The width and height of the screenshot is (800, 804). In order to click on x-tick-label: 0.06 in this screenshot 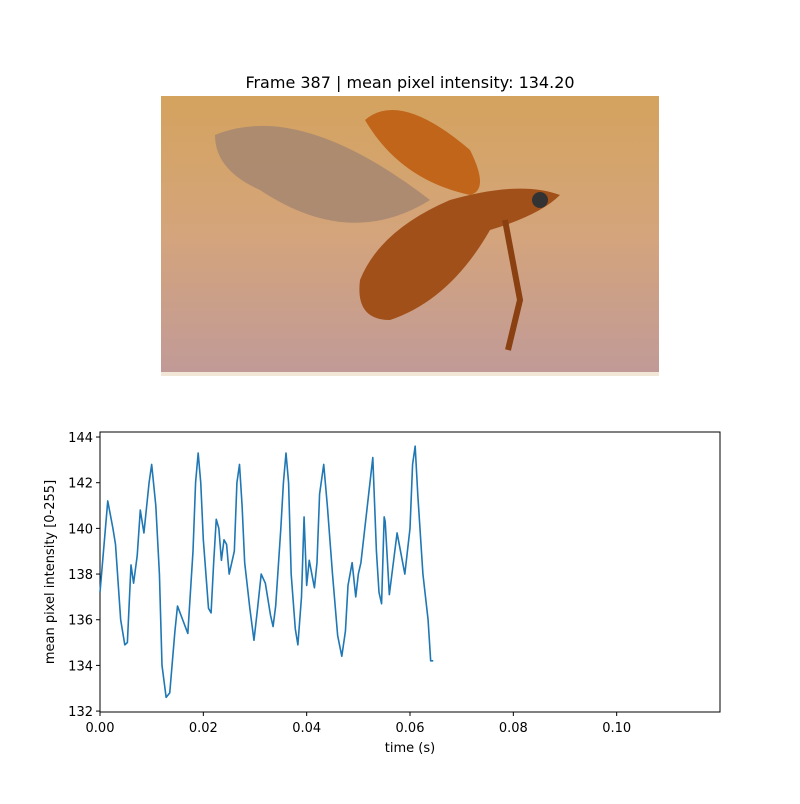, I will do `click(410, 728)`.